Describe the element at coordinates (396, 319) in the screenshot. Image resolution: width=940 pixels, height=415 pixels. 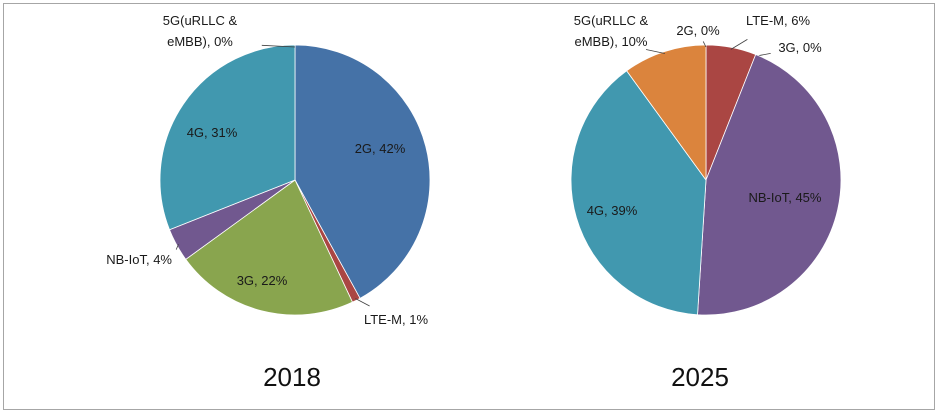
I see `slice-lte-m-label: LTE-M, 1%` at that location.